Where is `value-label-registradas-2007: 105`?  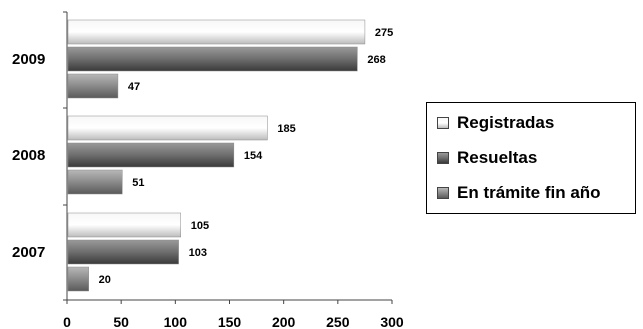
value-label-registradas-2007: 105 is located at coordinates (200, 226).